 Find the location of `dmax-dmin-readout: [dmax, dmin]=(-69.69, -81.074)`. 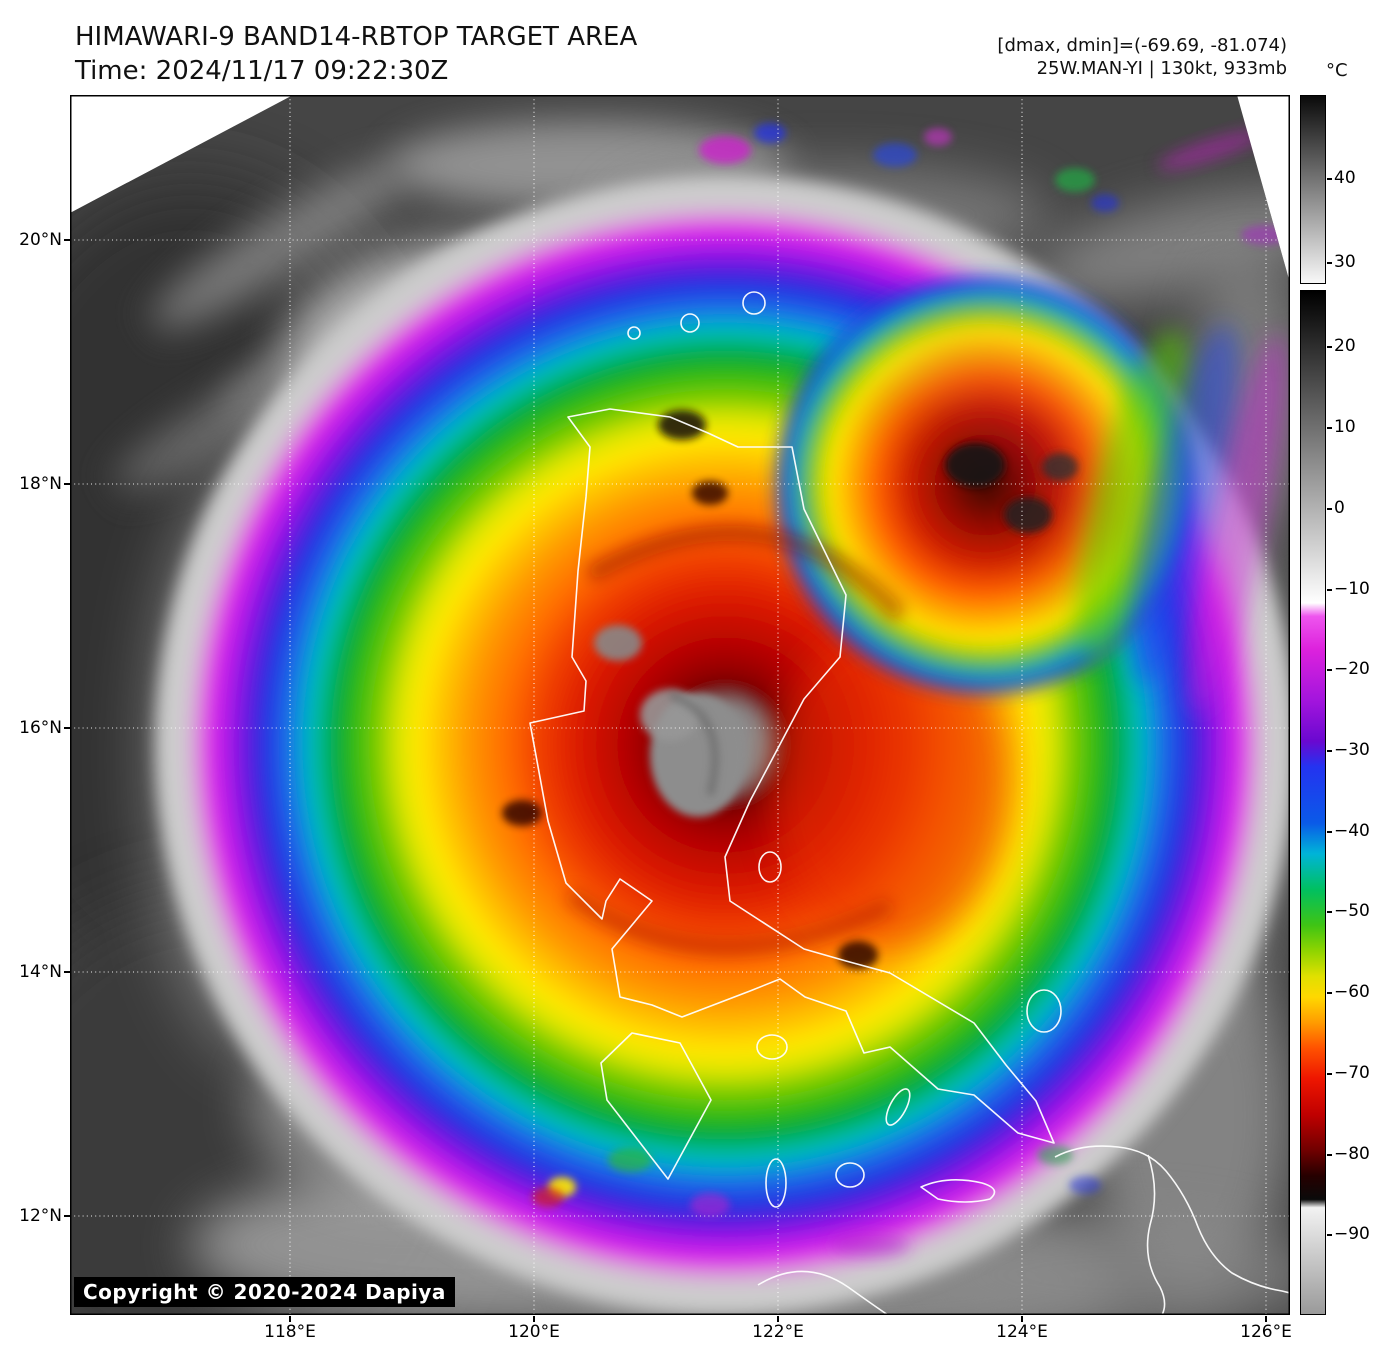

dmax-dmin-readout: [dmax, dmin]=(-69.69, -81.074) is located at coordinates (1142, 45).